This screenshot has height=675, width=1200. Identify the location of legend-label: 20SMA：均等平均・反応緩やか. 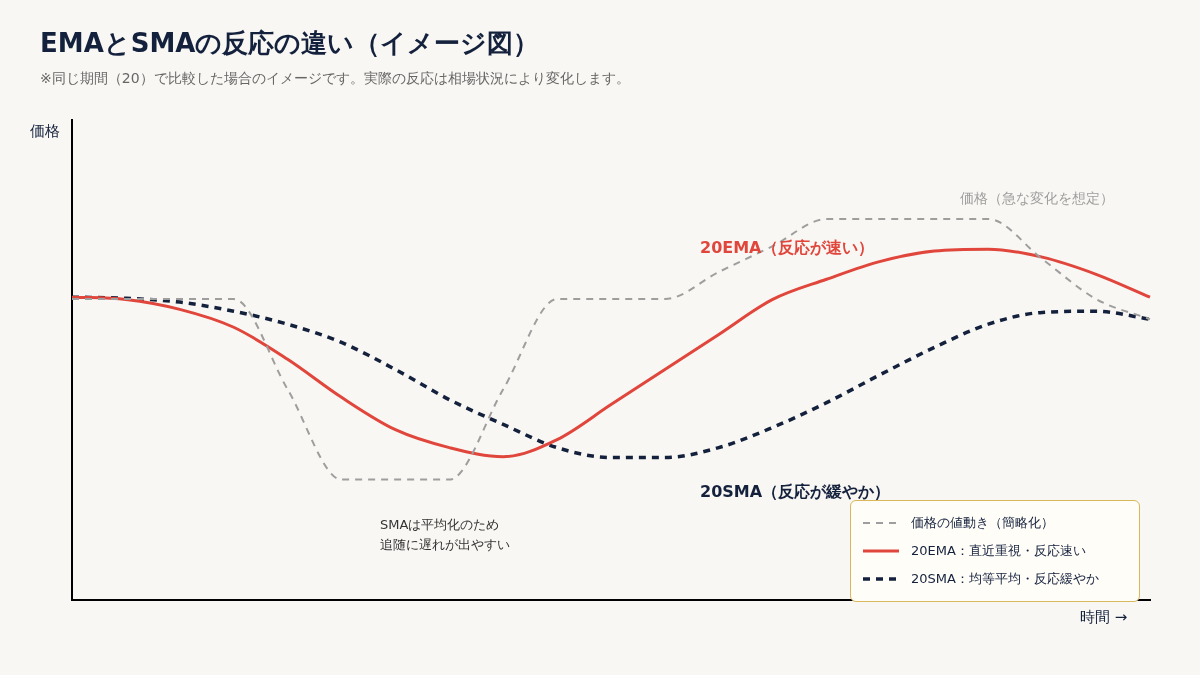
(1005, 579).